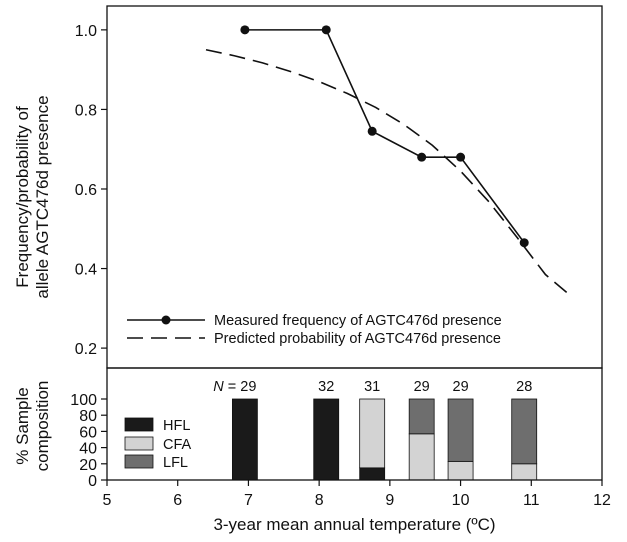  Describe the element at coordinates (461, 500) in the screenshot. I see `xtick-label: 10` at that location.